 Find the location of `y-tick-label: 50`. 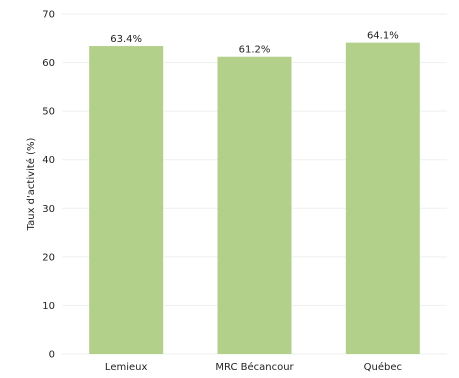

y-tick-label: 50 is located at coordinates (48, 112).